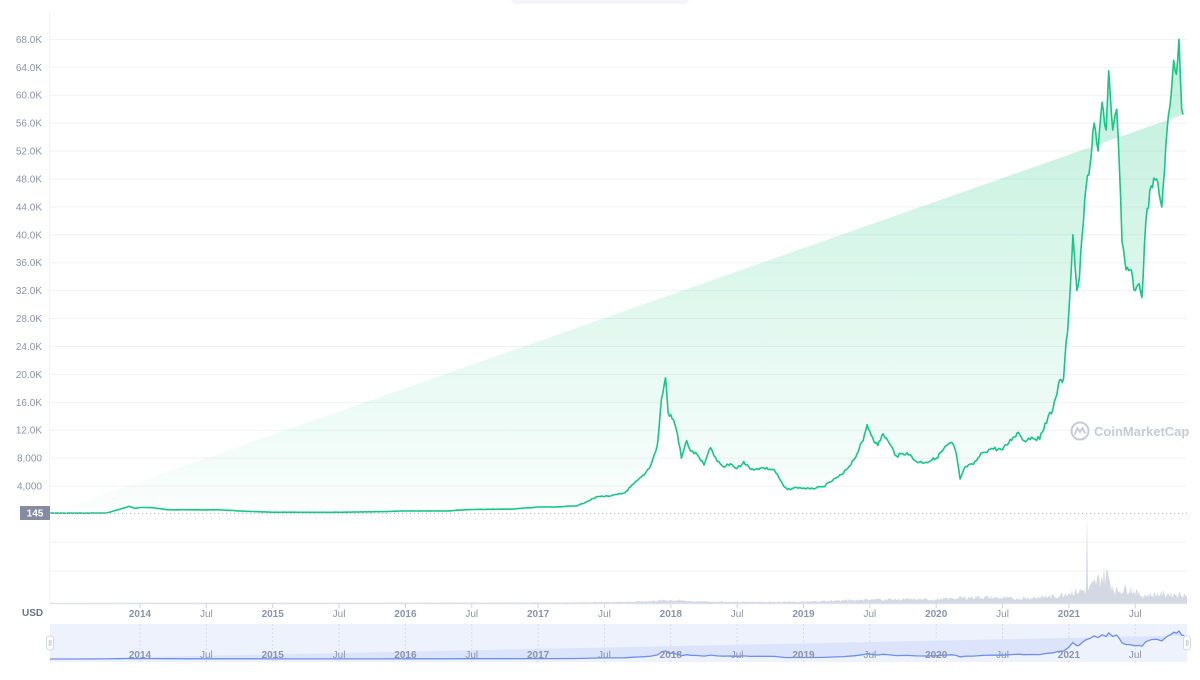 The height and width of the screenshot is (680, 1200). What do you see at coordinates (29, 96) in the screenshot?
I see `y-tick-label: 60.0K` at bounding box center [29, 96].